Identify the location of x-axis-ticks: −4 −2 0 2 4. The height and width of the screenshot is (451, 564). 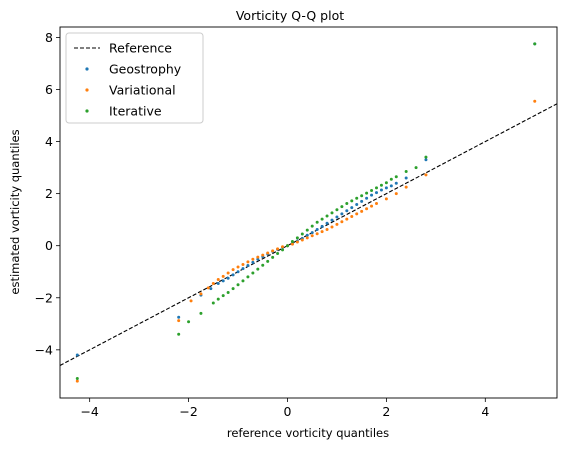
(284, 408).